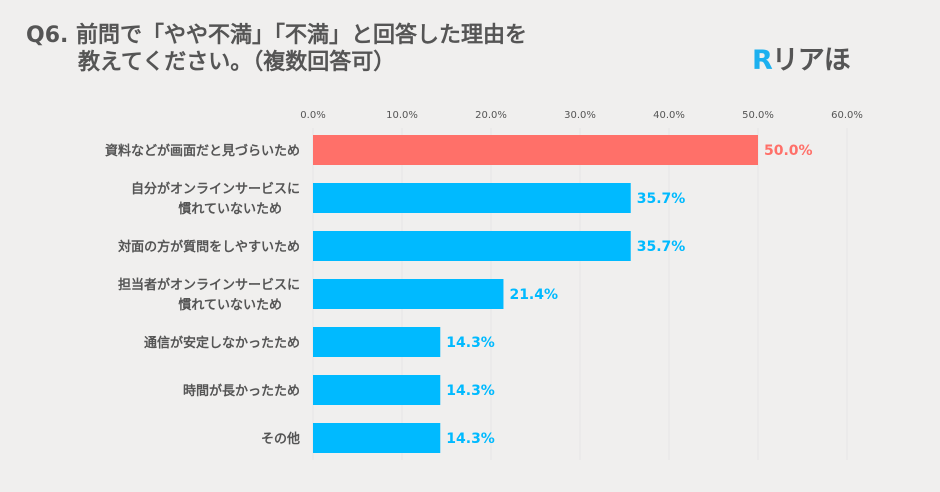 The image size is (940, 492). Describe the element at coordinates (580, 115) in the screenshot. I see `x-tick-label: 30.0%` at that location.